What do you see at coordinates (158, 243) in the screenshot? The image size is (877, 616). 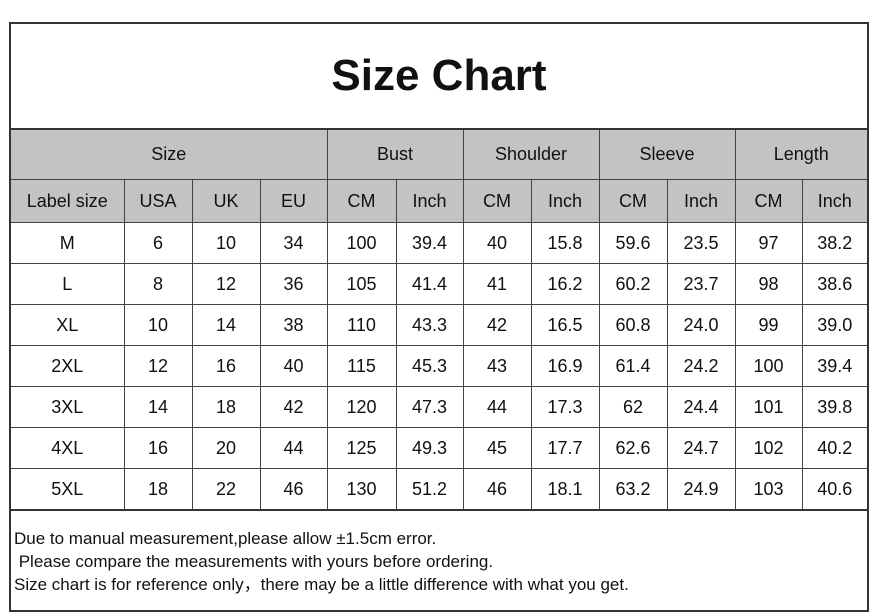 I see `table-cell: 6` at bounding box center [158, 243].